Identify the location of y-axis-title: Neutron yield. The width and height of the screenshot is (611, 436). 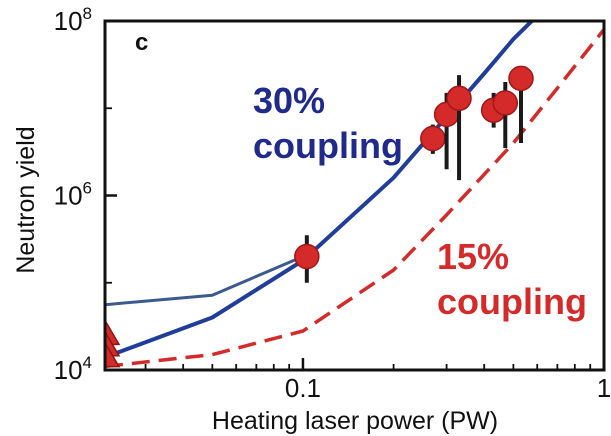
(26, 199).